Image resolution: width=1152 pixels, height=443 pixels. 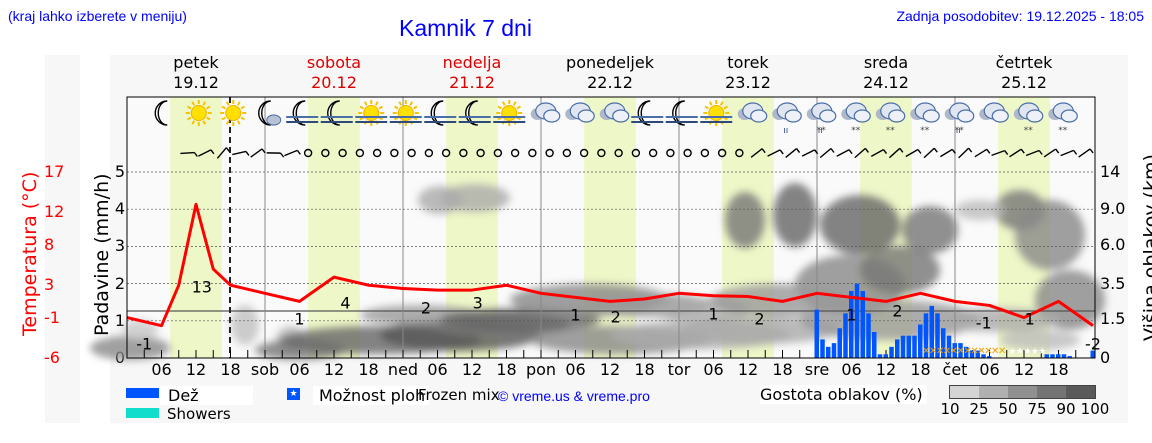 What do you see at coordinates (983, 323) in the screenshot?
I see `temperature-value: -1` at bounding box center [983, 323].